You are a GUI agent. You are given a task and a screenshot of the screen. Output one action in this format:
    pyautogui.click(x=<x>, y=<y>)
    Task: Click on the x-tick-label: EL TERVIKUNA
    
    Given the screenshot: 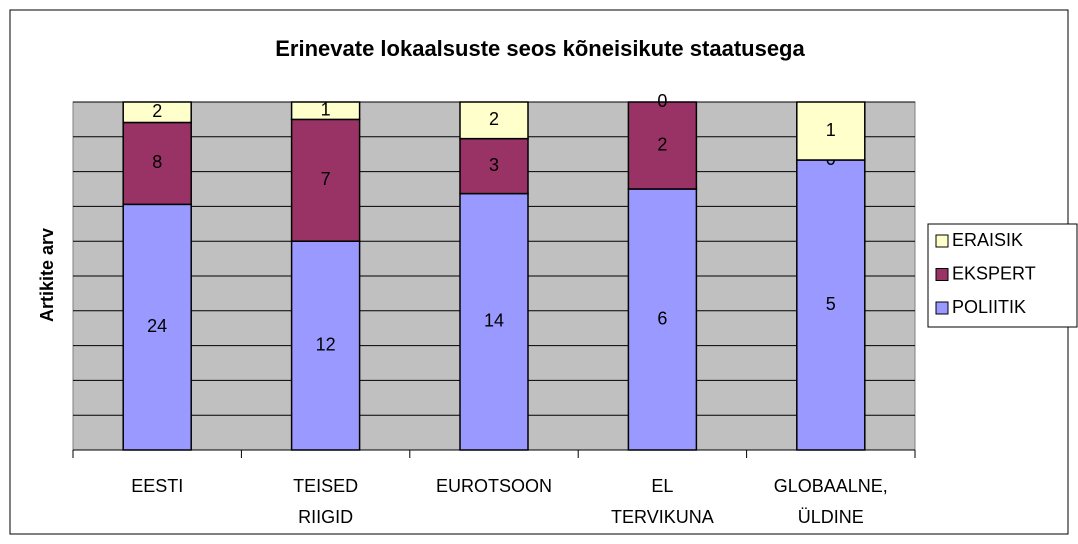 What is the action you would take?
    pyautogui.click(x=662, y=501)
    